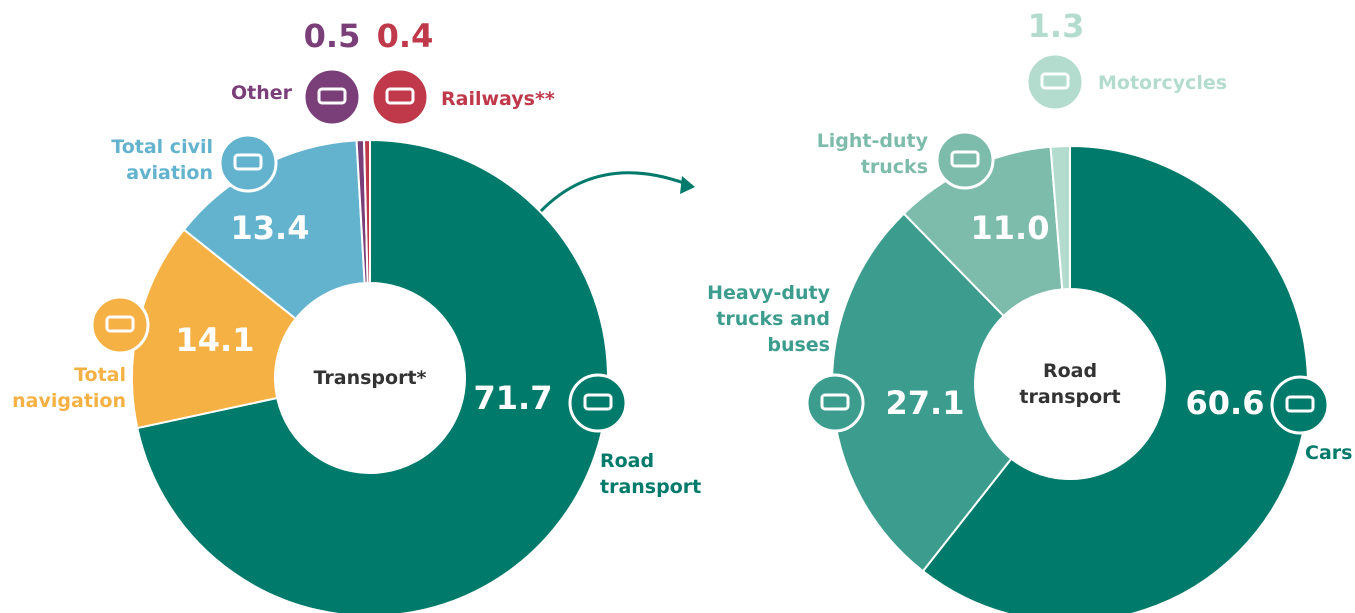 This screenshot has width=1355, height=613. I want to click on value-label: 14.1, so click(215, 340).